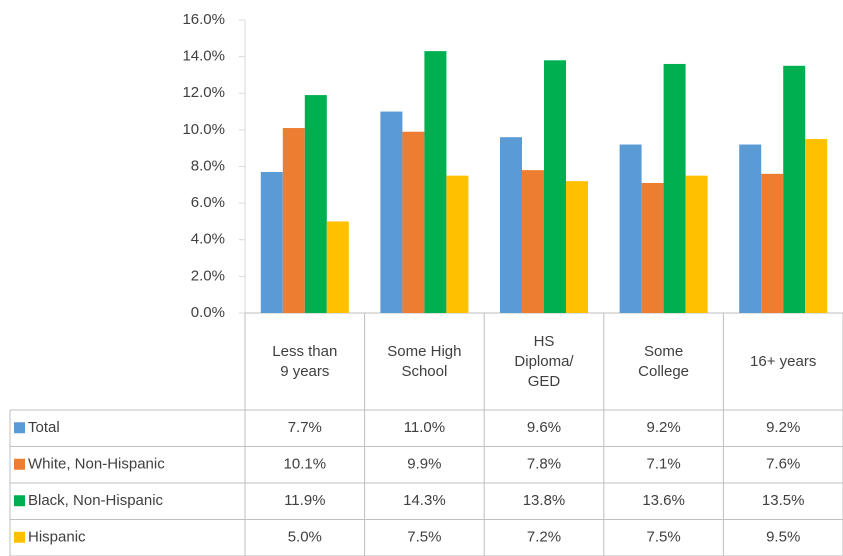 The height and width of the screenshot is (556, 843). What do you see at coordinates (203, 129) in the screenshot?
I see `y-tick-label: 10.0%` at bounding box center [203, 129].